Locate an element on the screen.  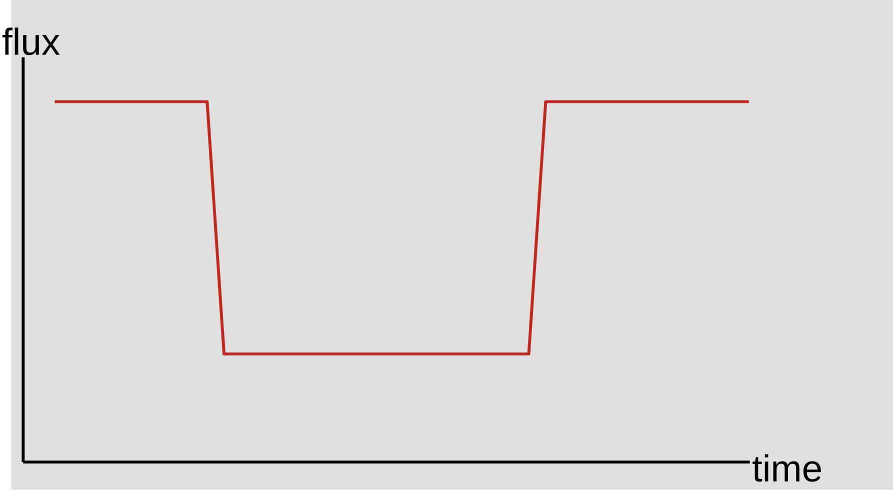
y-axis-title: flux is located at coordinates (31, 42).